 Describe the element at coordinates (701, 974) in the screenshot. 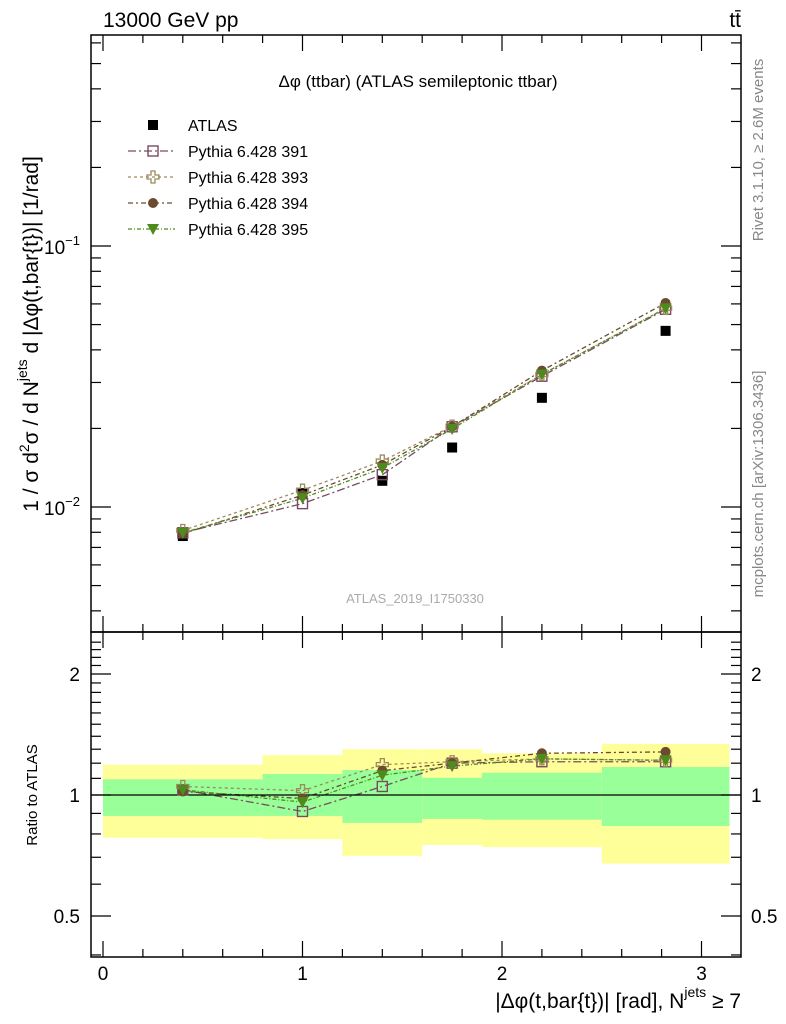

I see `x-tick-label: 3` at that location.